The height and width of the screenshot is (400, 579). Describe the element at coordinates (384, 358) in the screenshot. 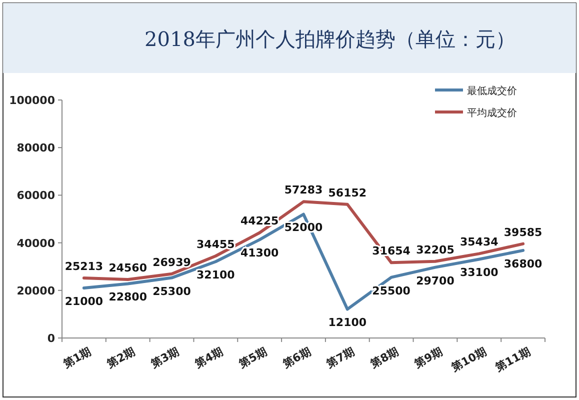

I see `x-tick-label: 第8期` at that location.